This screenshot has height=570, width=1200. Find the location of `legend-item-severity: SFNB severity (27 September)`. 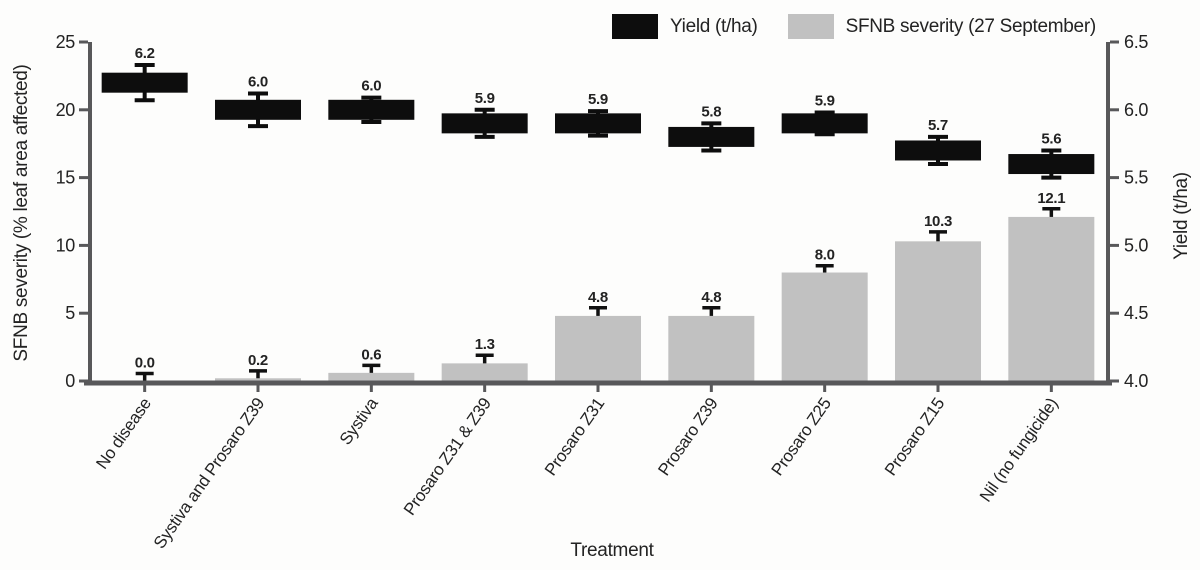

legend-item-severity: SFNB severity (27 September) is located at coordinates (942, 26).